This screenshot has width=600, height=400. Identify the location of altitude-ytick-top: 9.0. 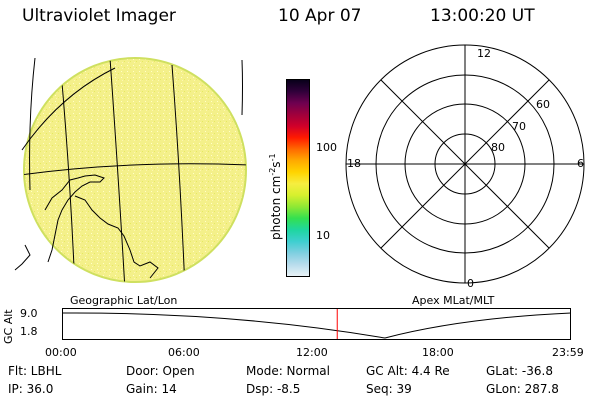
(29, 313).